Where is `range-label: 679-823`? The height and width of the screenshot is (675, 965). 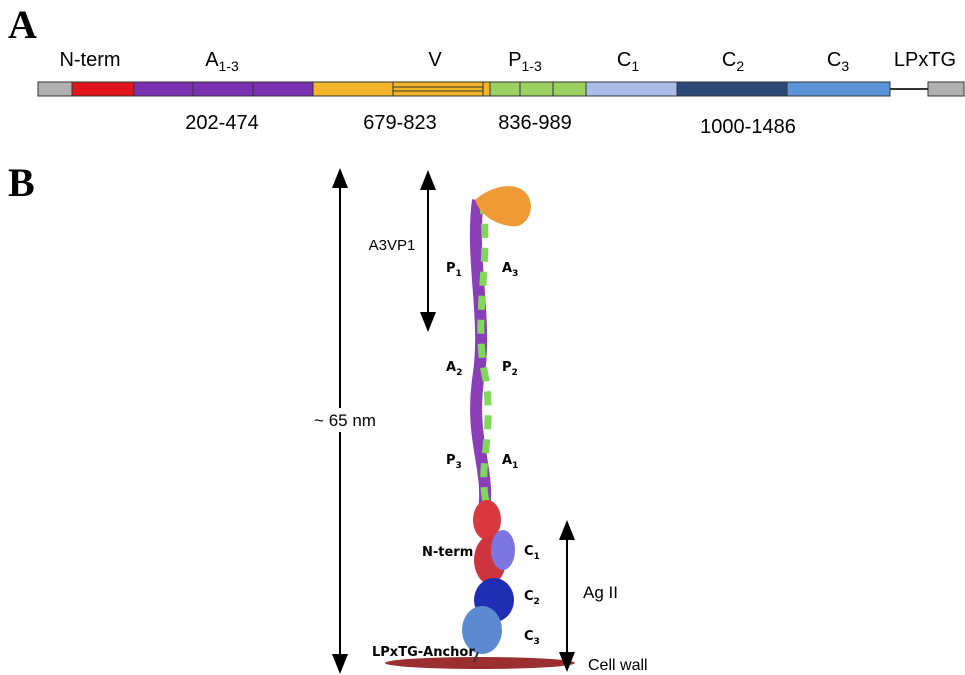
range-label: 679-823 is located at coordinates (399, 123).